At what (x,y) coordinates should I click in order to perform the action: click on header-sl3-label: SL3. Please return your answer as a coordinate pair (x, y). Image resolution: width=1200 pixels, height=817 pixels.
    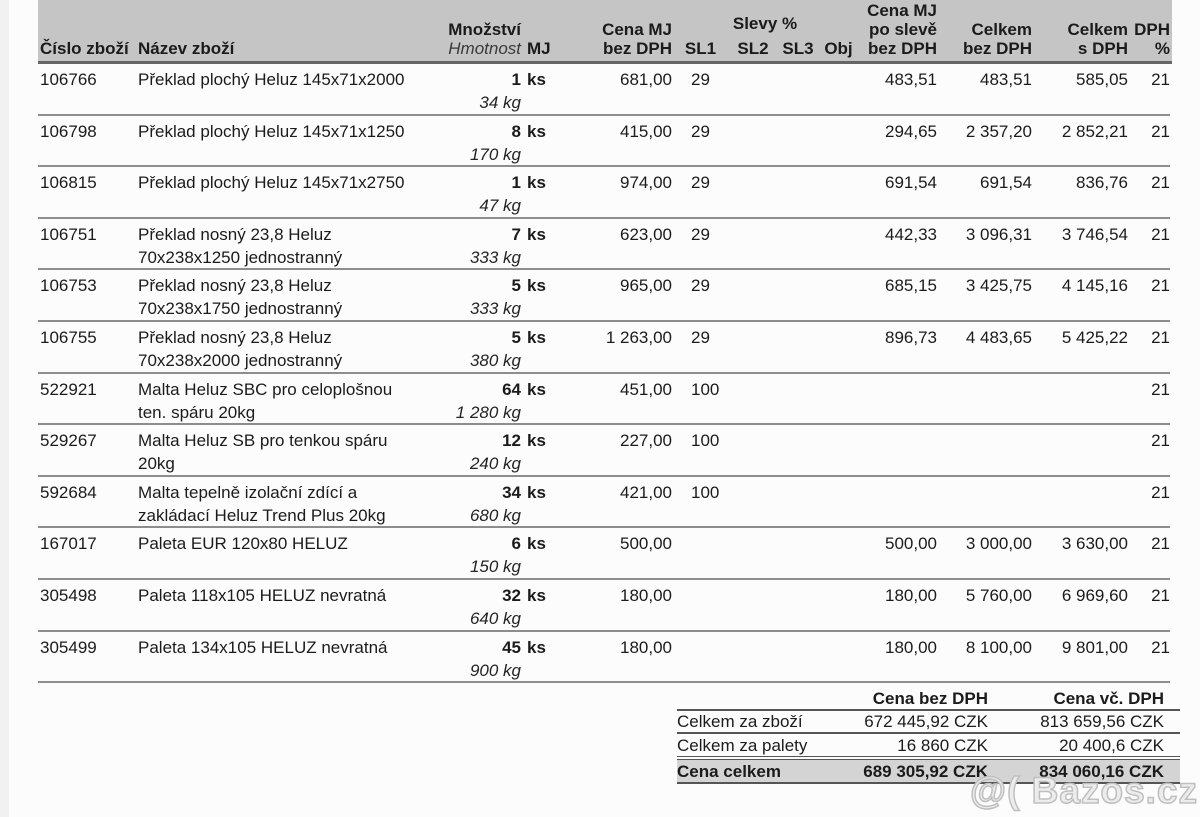
    Looking at the image, I should click on (798, 48).